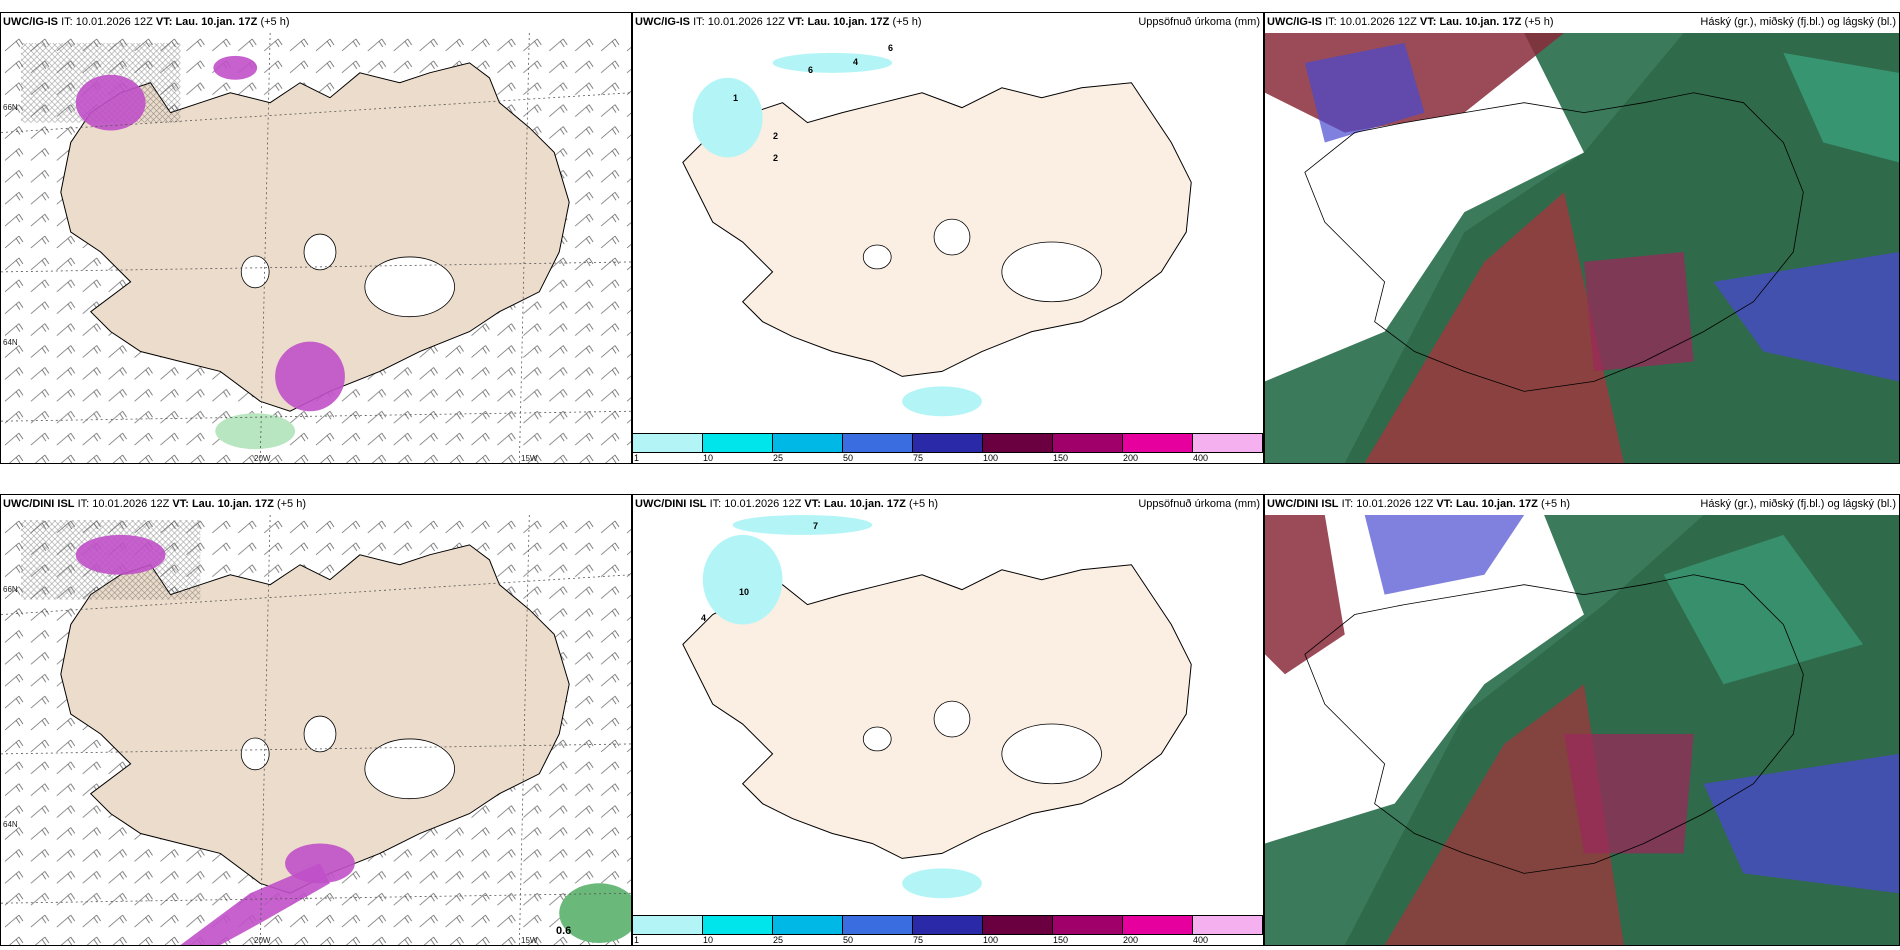 The image size is (1900, 950). Describe the element at coordinates (637, 458) in the screenshot. I see `colorbar-tick: 1` at that location.